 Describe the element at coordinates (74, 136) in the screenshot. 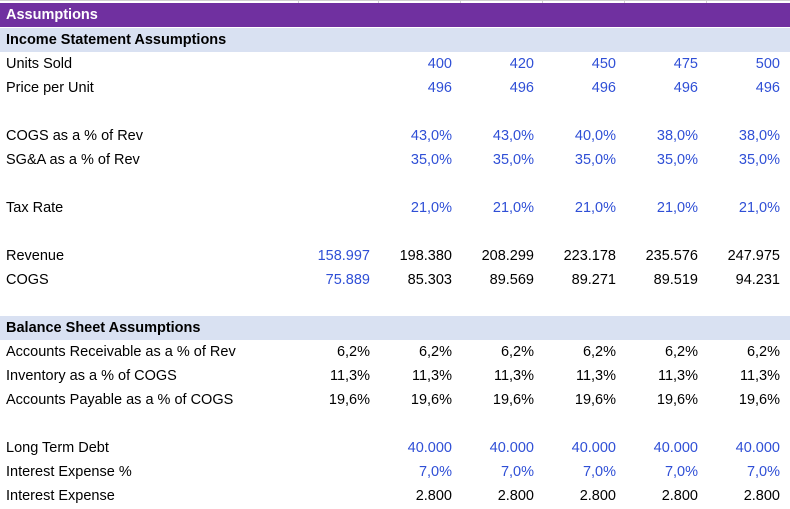

I see `row-label: COGS as a % of Rev` at that location.